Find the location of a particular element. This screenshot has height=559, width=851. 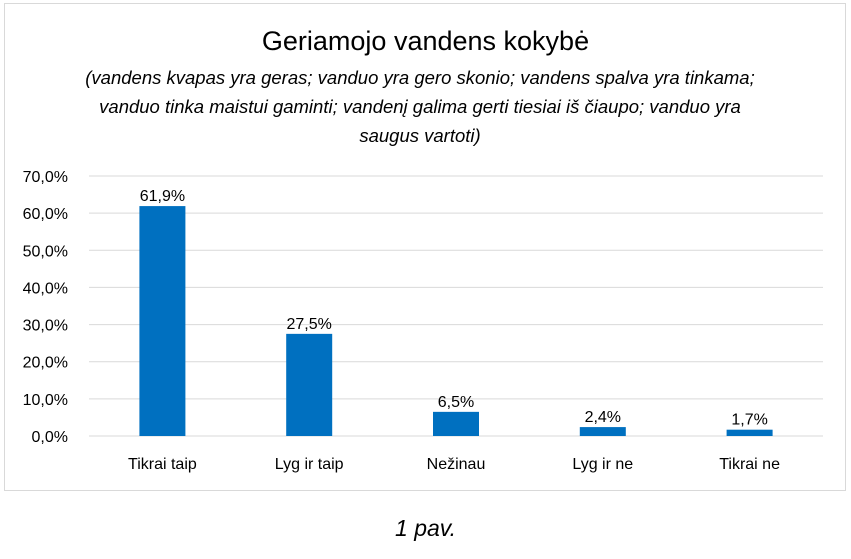

x-tick-label: Lyg ir ne is located at coordinates (602, 464).